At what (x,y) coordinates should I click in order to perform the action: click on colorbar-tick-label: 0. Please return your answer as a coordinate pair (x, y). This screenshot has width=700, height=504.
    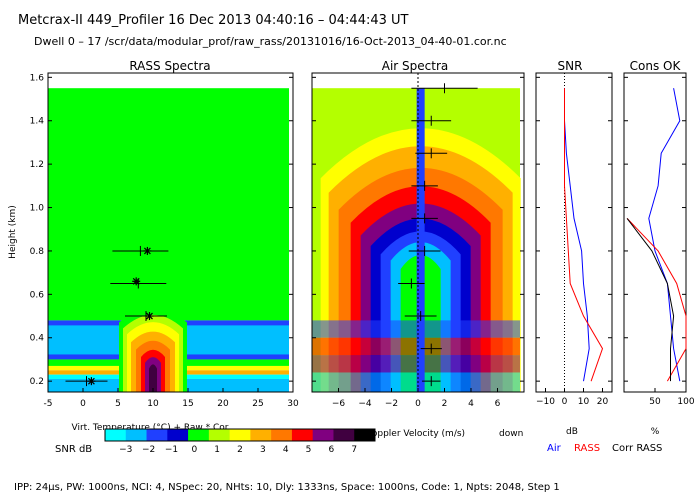
    Looking at the image, I should click on (194, 450).